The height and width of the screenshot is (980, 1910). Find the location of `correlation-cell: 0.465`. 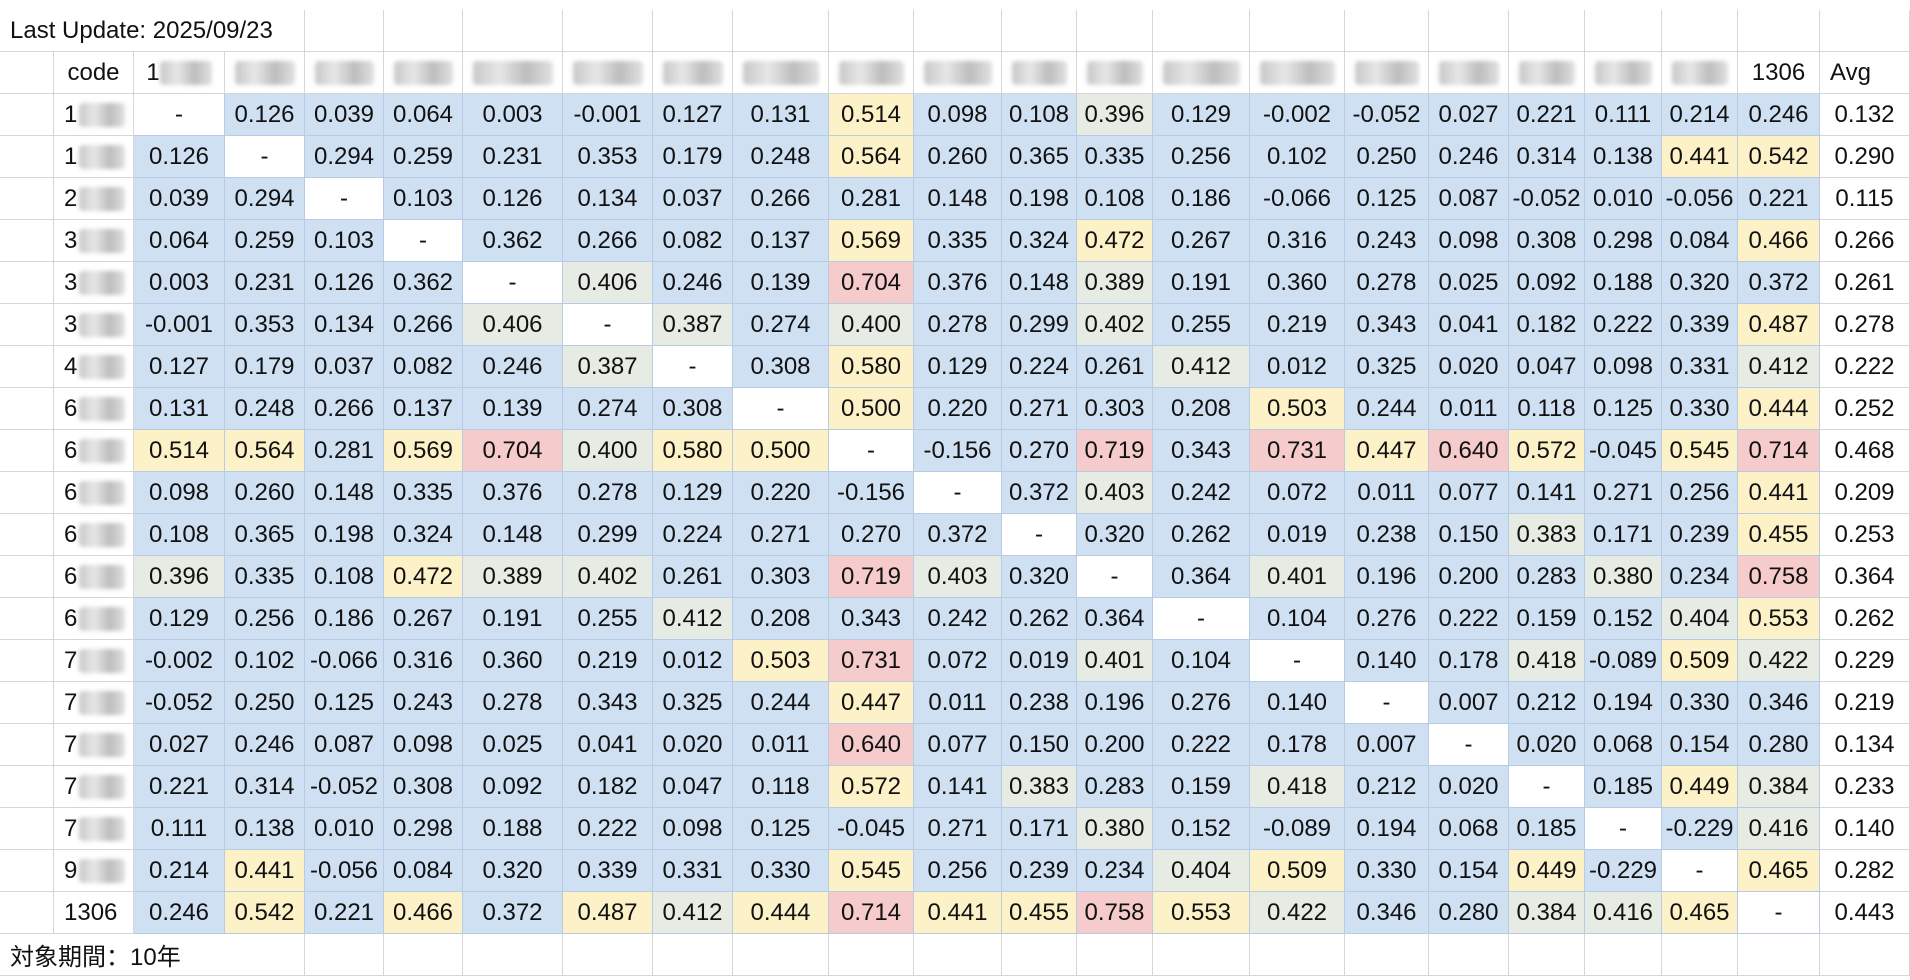

correlation-cell: 0.465 is located at coordinates (1700, 913).